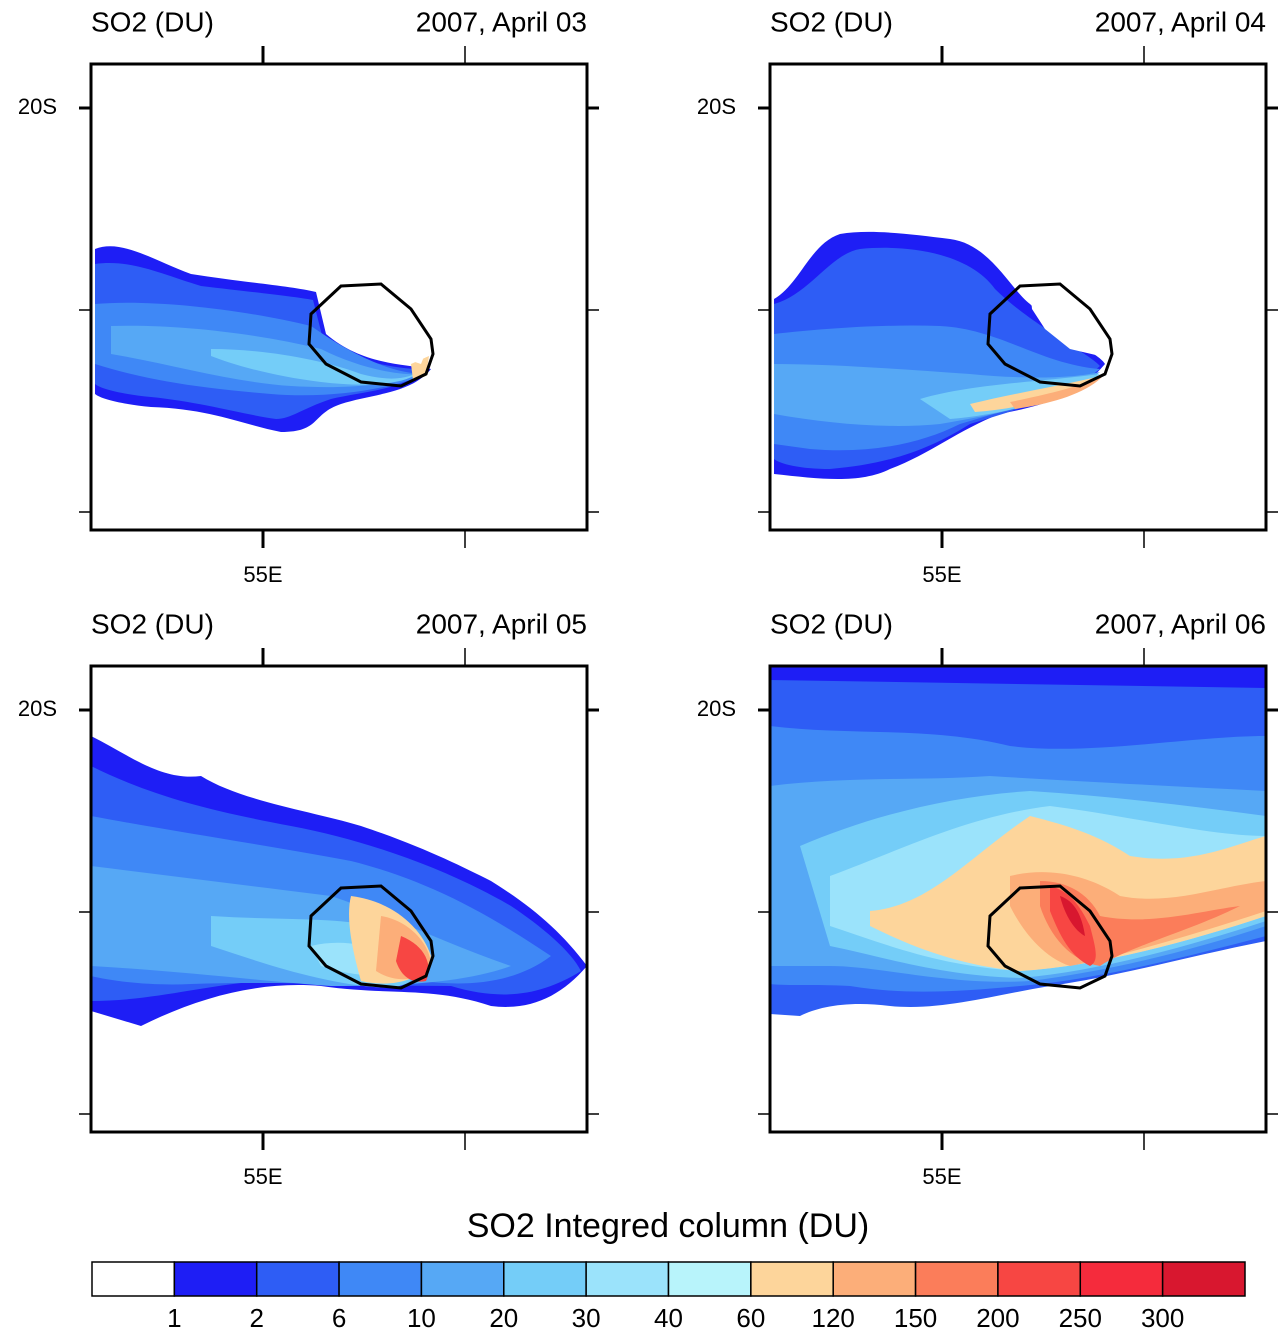 This screenshot has width=1288, height=1335. I want to click on panel-date: 2007, April 05, so click(501, 623).